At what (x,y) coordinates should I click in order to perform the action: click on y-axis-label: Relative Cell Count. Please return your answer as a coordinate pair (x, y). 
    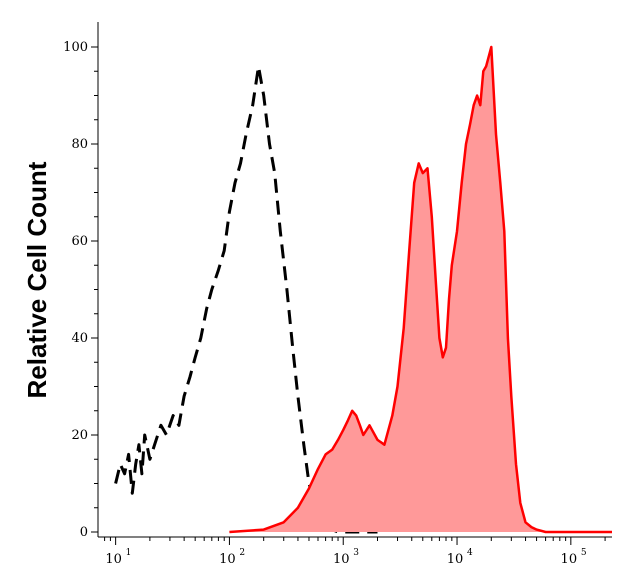
    Looking at the image, I should click on (37, 279).